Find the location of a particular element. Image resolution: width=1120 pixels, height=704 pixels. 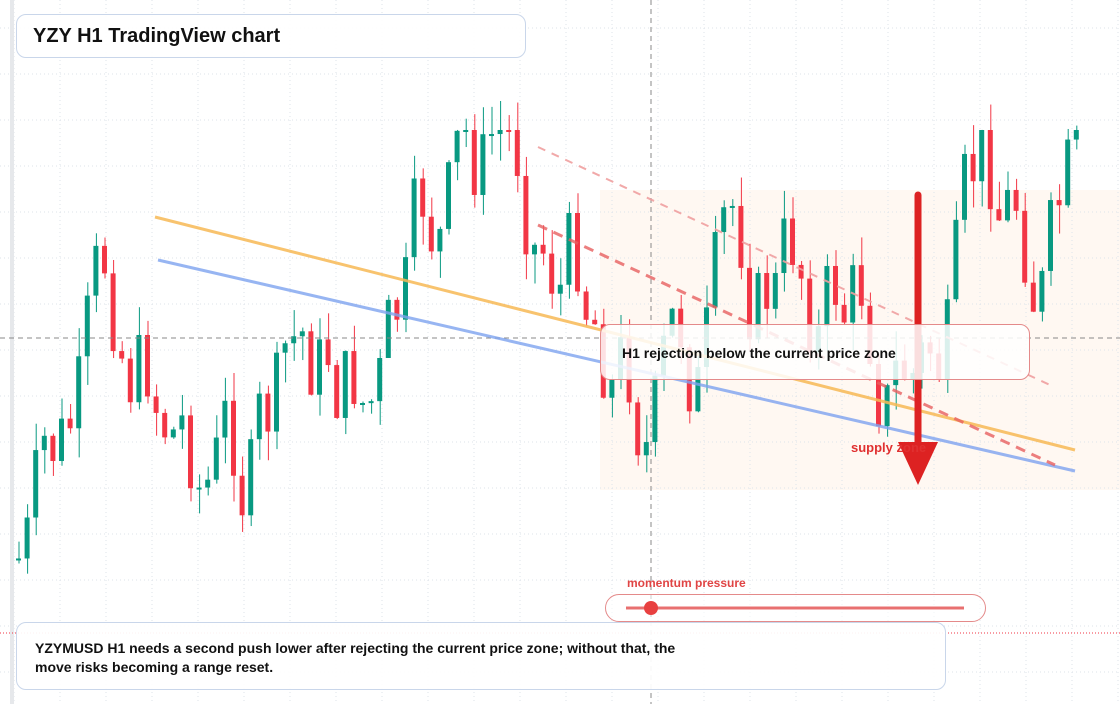

title-box: YZY H1 TradingView chart is located at coordinates (271, 36).